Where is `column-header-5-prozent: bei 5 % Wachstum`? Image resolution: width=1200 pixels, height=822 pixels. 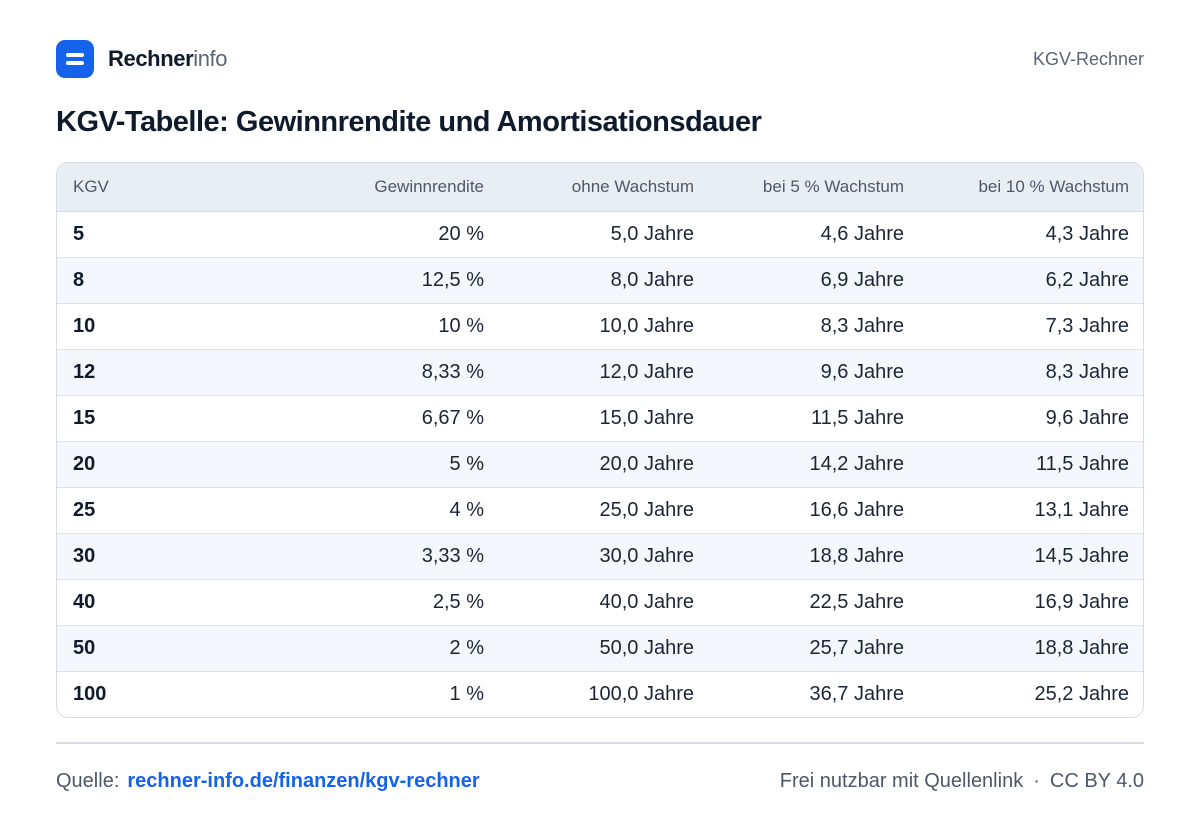 column-header-5-prozent: bei 5 % Wachstum is located at coordinates (815, 187).